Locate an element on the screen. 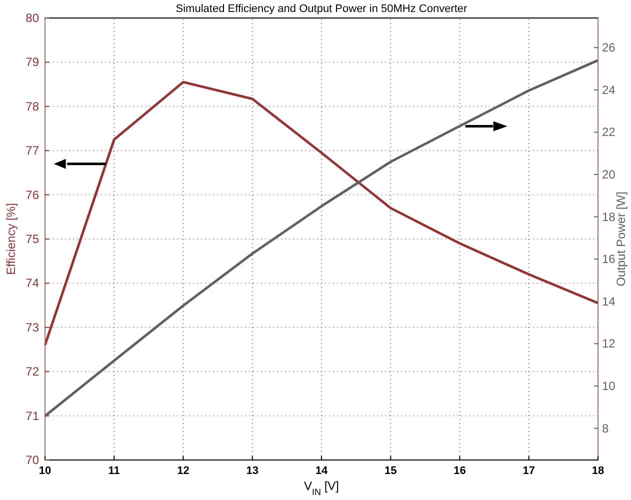  x-tick-label: 11 is located at coordinates (114, 471).